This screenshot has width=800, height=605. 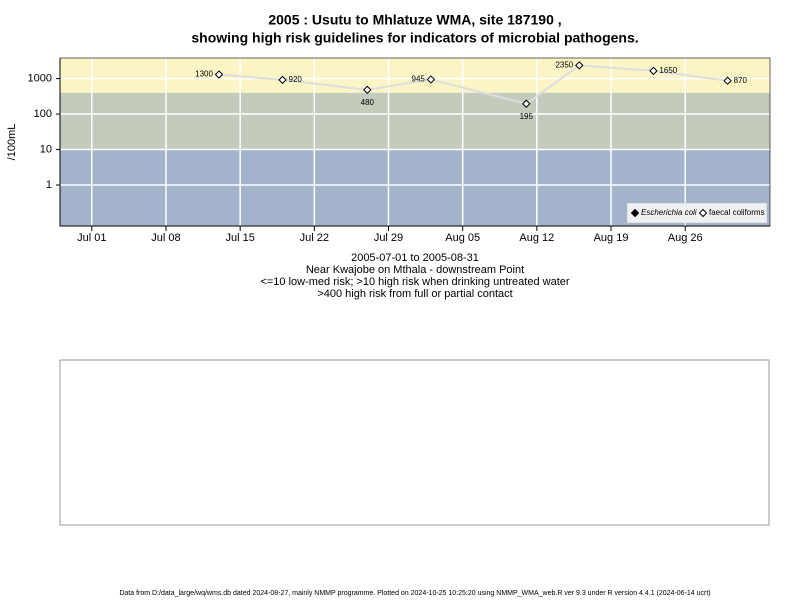 What do you see at coordinates (527, 116) in the screenshot?
I see `data-label: 195` at bounding box center [527, 116].